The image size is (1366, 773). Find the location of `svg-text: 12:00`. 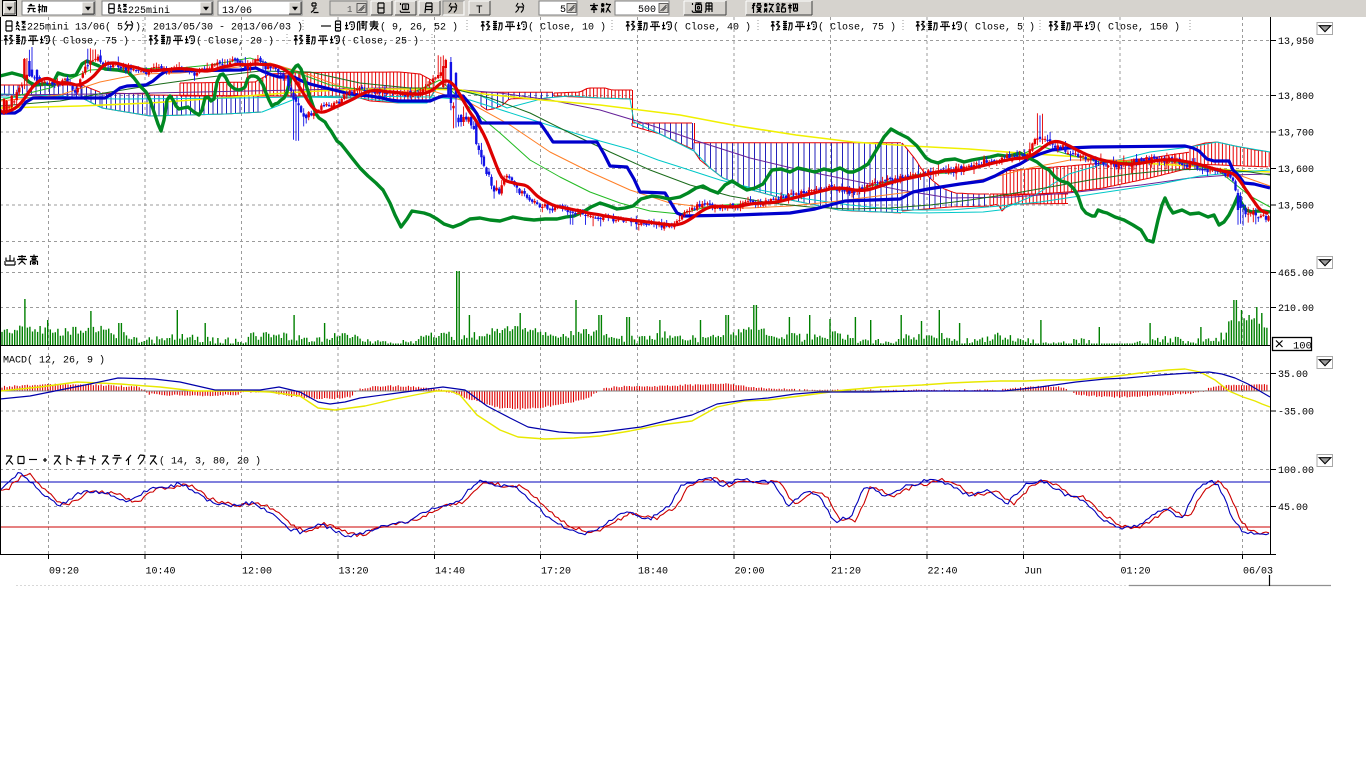

svg-text: 12:00 is located at coordinates (257, 572).